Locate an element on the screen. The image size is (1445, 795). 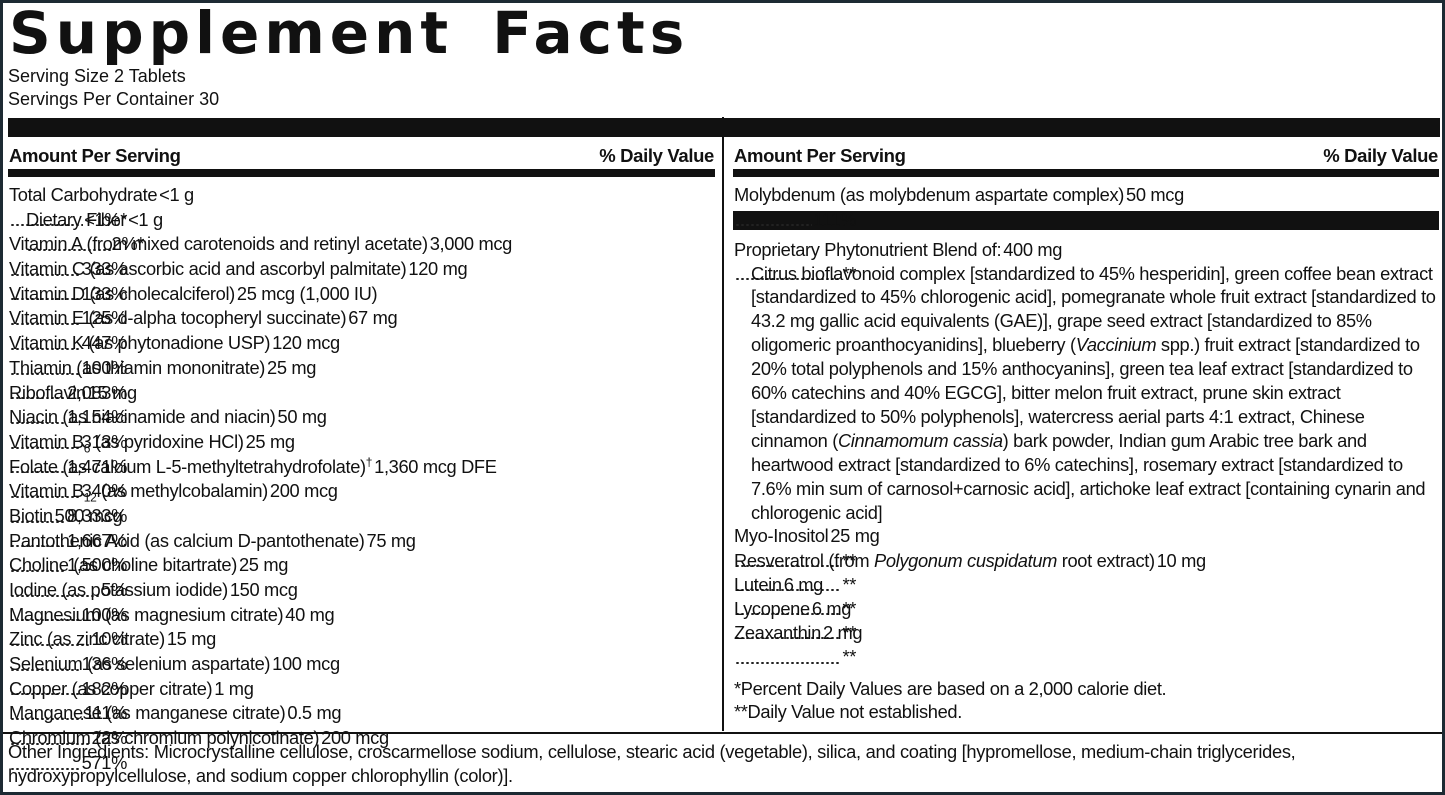
amount: 150 mcg is located at coordinates (263, 589).